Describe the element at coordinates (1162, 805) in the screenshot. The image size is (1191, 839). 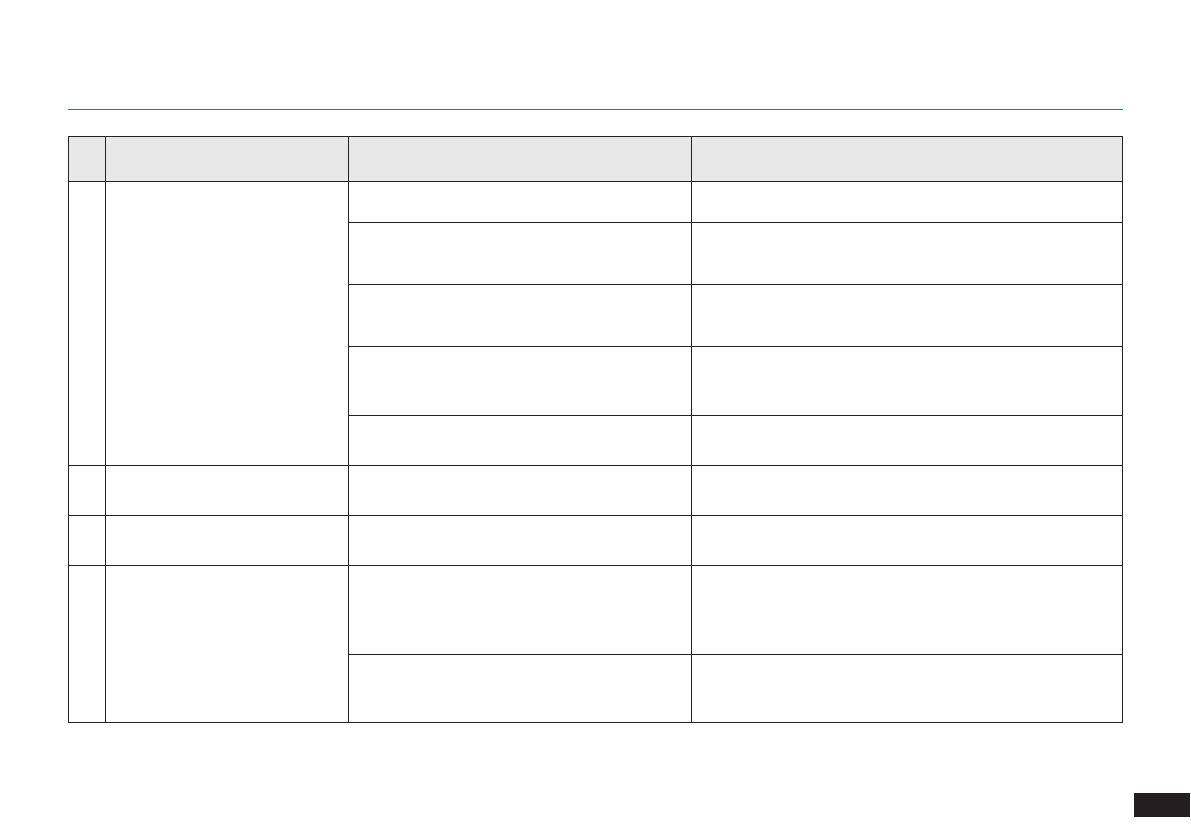
I see `page-number-tab` at that location.